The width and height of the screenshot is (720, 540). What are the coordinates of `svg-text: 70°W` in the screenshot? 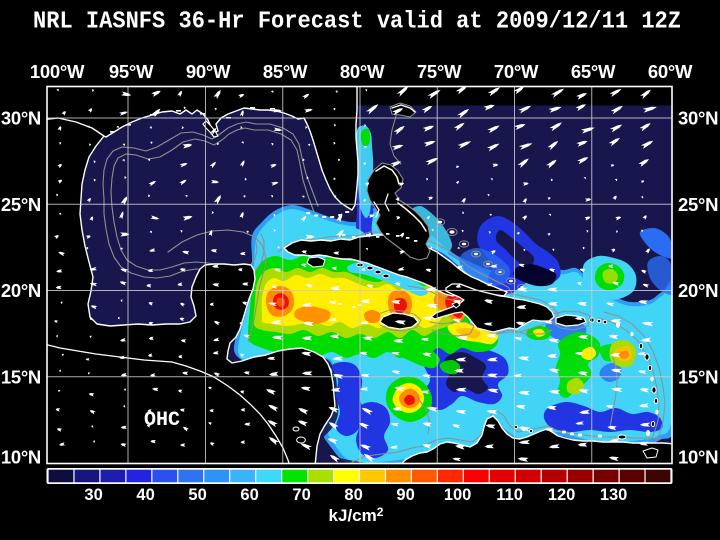 It's located at (516, 71).